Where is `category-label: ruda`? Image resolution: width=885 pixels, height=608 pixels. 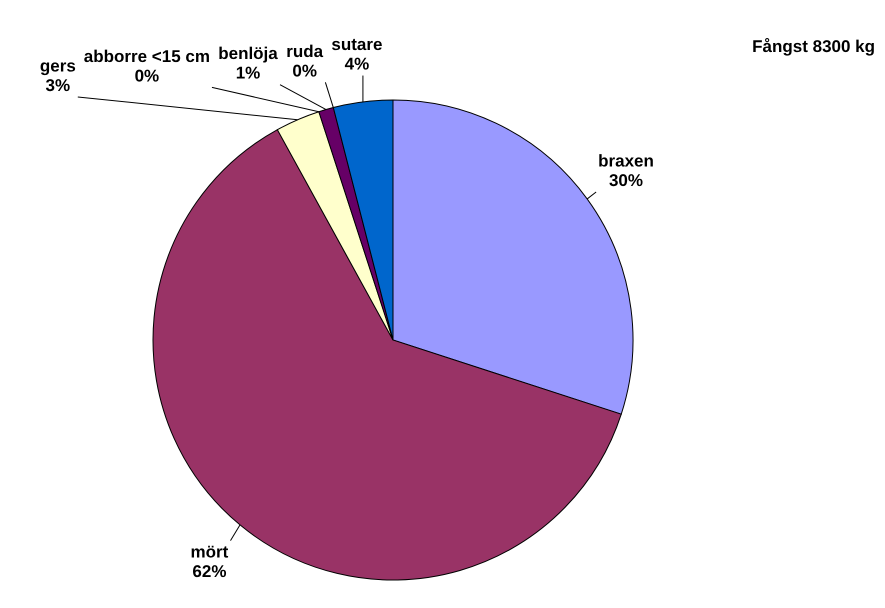
category-label: ruda is located at coordinates (305, 51).